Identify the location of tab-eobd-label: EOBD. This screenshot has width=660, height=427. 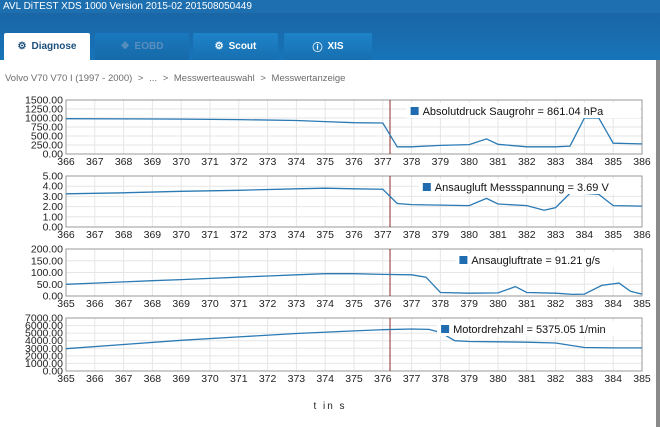
(149, 46).